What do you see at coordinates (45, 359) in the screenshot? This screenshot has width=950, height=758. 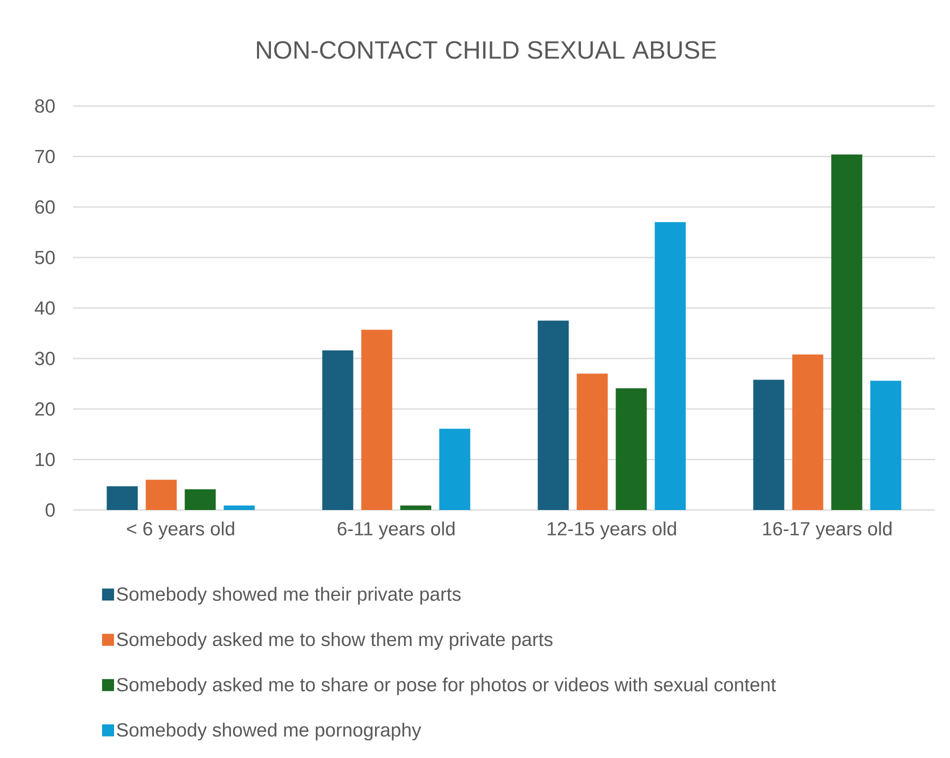 I see `y-tick-label: 30` at bounding box center [45, 359].